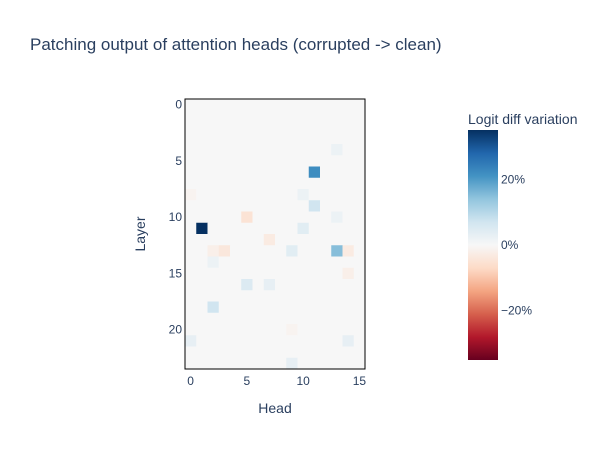  I want to click on colorbar-title: Logit diff variation, so click(522, 119).